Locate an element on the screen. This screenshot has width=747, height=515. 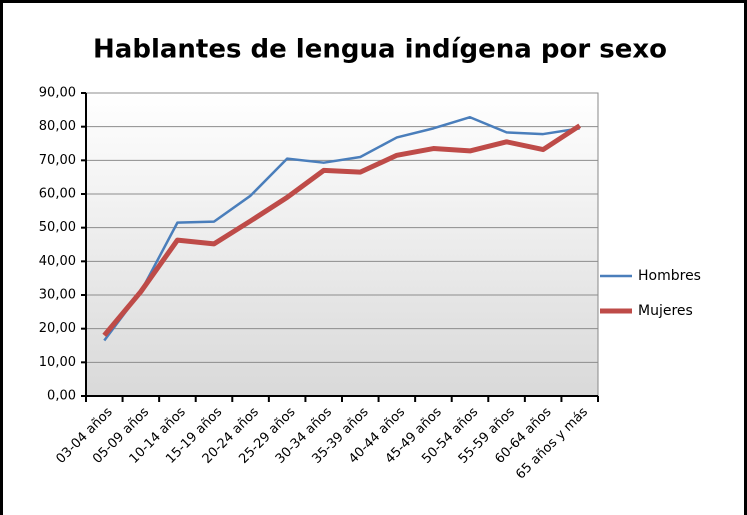
y-tick-label: 80,00 is located at coordinates (57, 126).